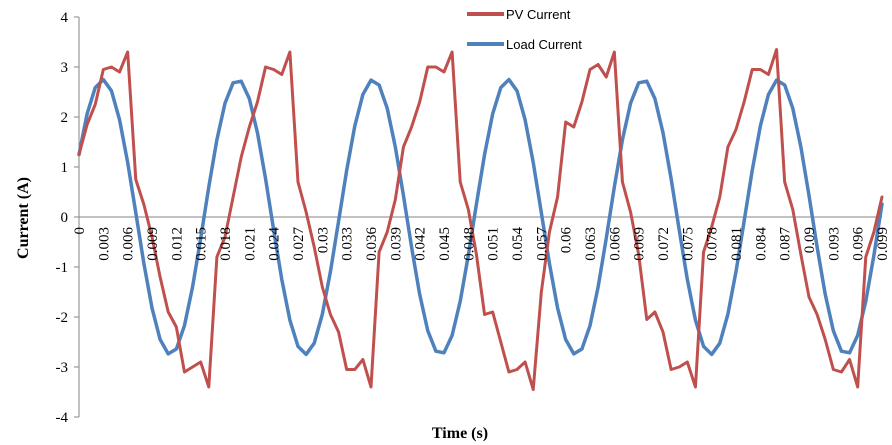  What do you see at coordinates (153, 244) in the screenshot?
I see `x-tick-label: 0.009` at bounding box center [153, 244].